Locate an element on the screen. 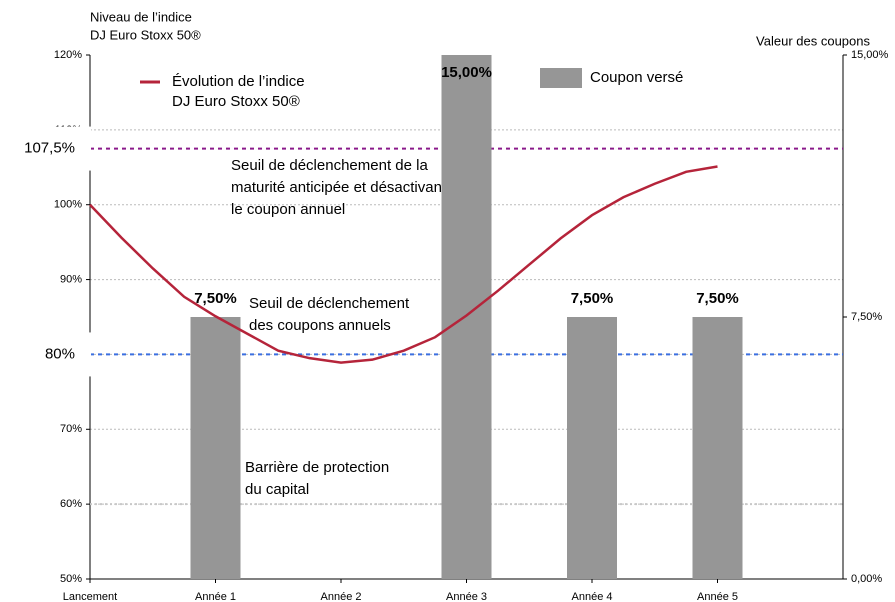 The image size is (895, 602). x-tick-label: Année 1 is located at coordinates (215, 596).